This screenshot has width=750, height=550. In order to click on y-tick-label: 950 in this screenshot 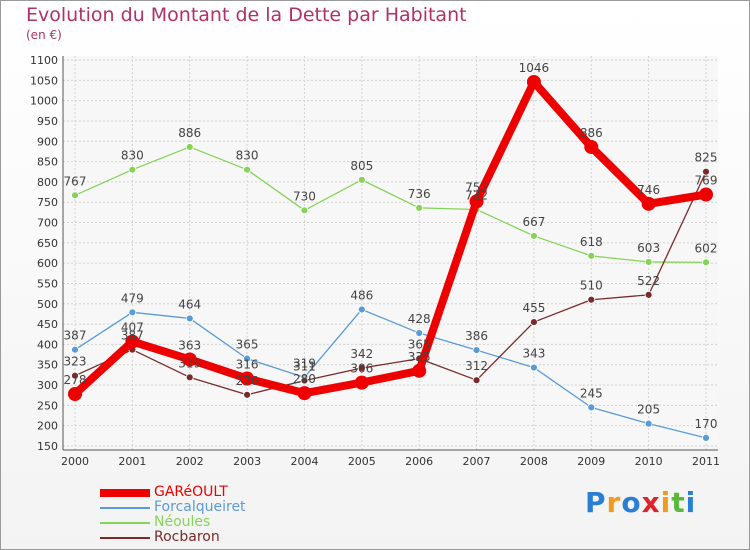, I will do `click(47, 121)`.